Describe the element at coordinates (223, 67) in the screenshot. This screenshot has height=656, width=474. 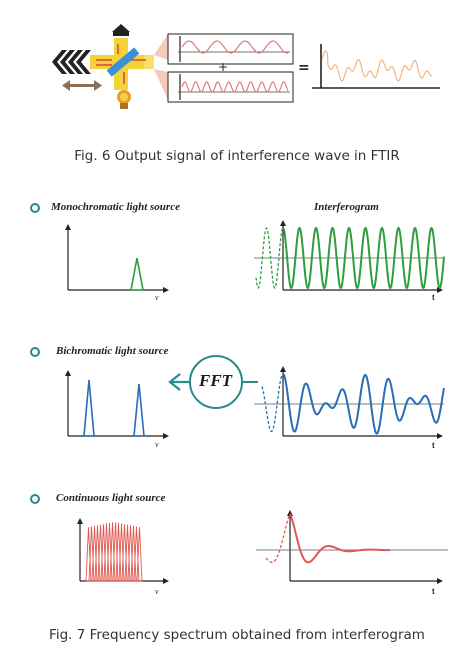
I see `plus-sign: +` at that location.